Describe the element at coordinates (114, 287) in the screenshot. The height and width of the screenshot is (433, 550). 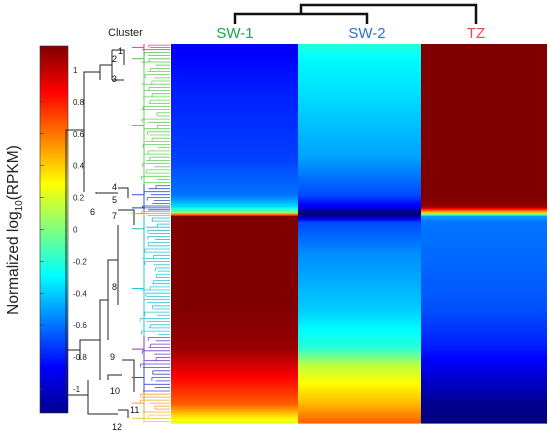
I see `cluster-label-8: 8` at that location.